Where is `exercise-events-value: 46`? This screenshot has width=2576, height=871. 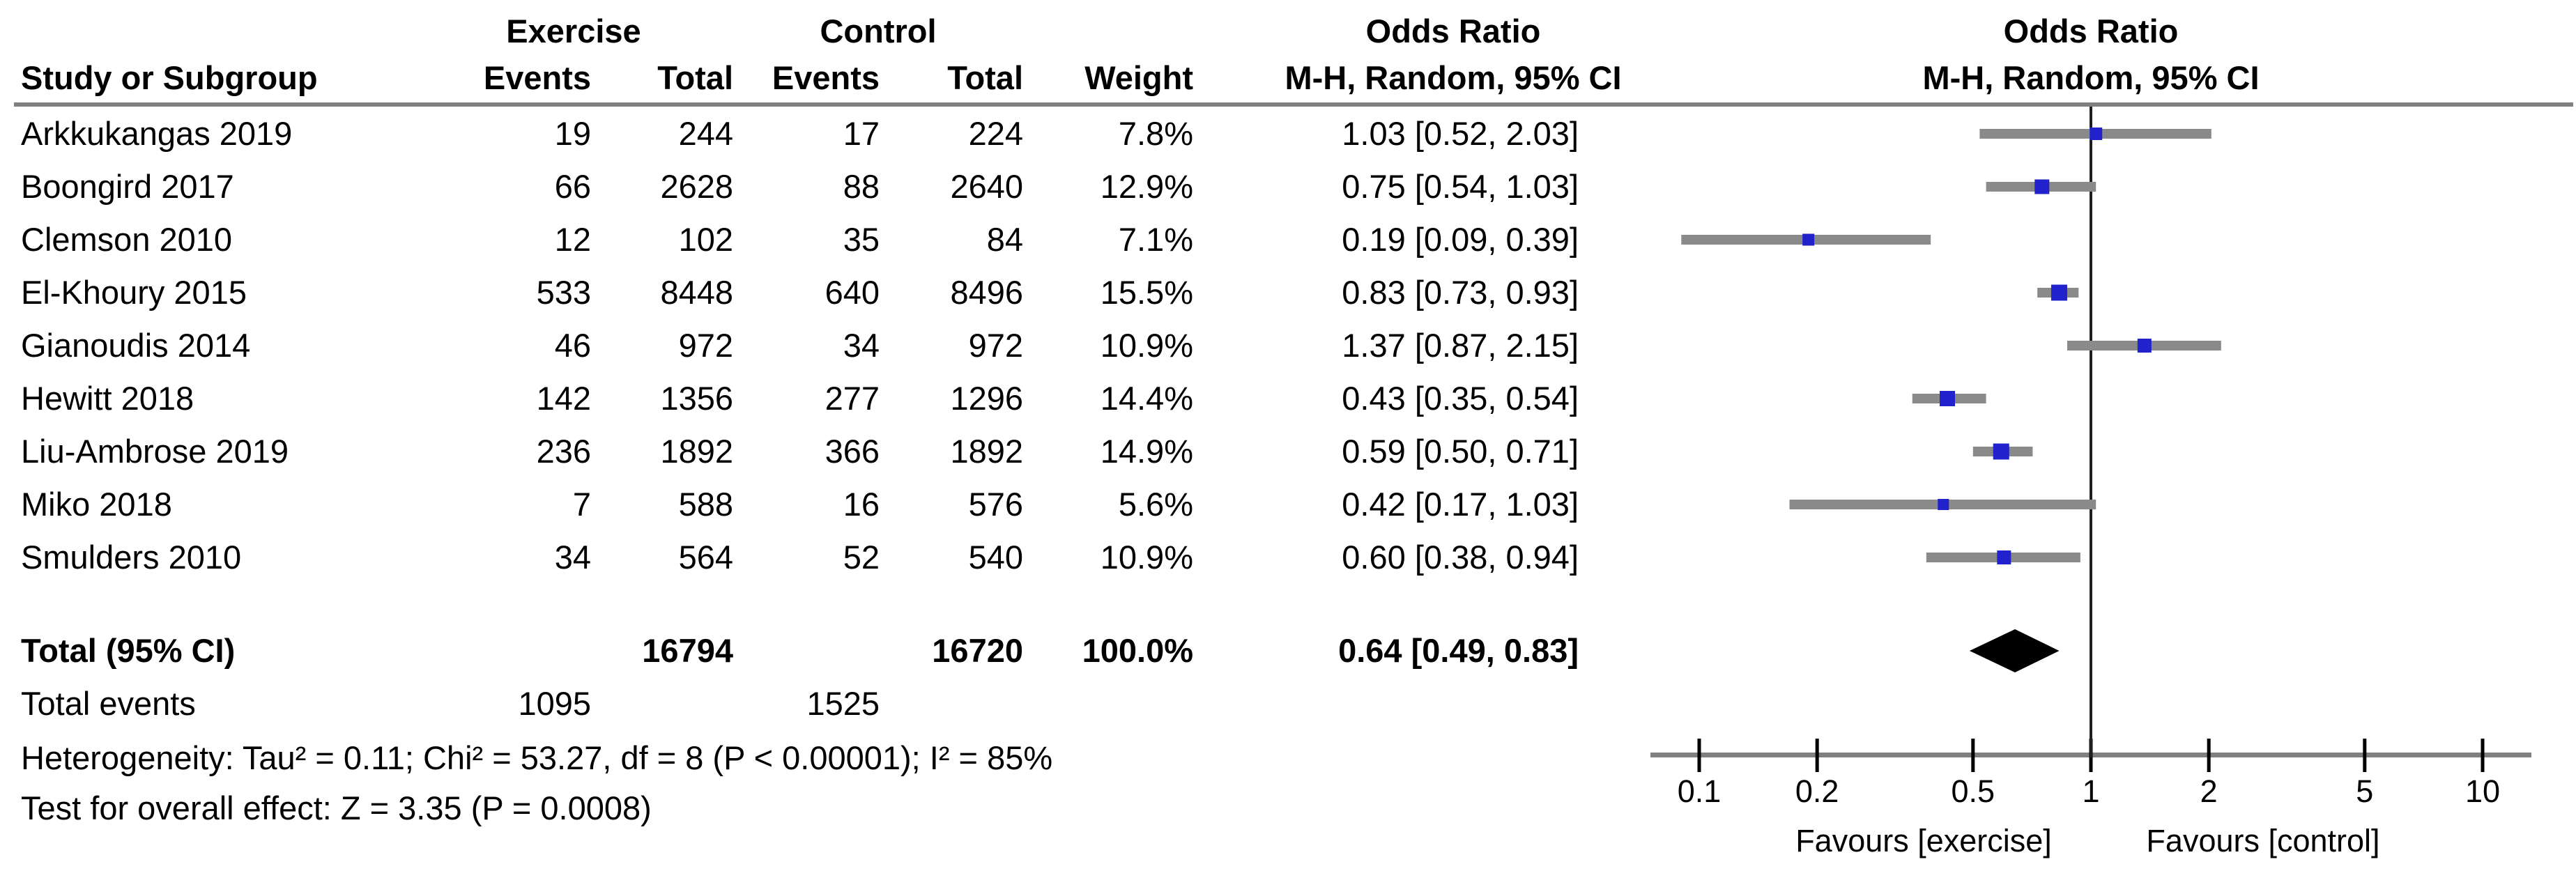
exercise-events-value: 46 is located at coordinates (572, 345).